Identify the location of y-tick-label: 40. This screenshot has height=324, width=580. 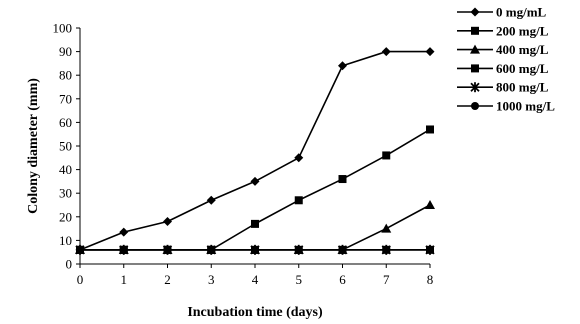
(65, 169).